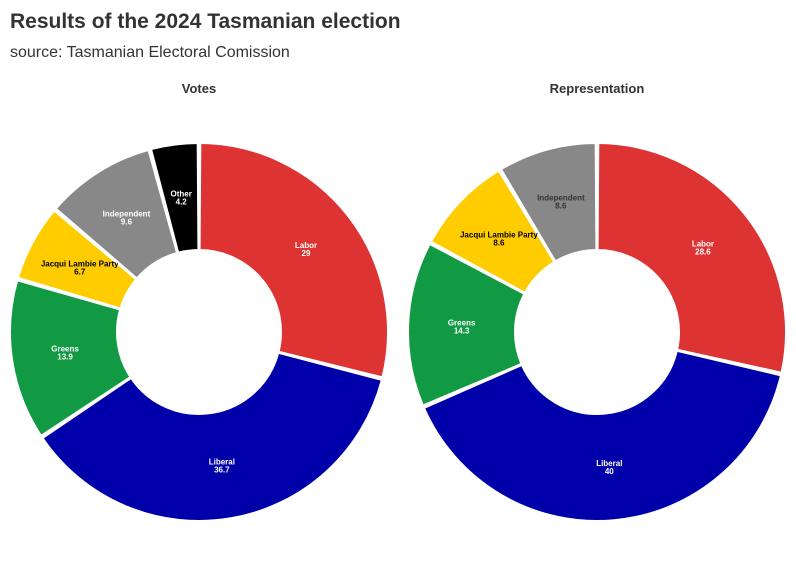 The image size is (796, 575). Describe the element at coordinates (150, 52) in the screenshot. I see `chart-subtitle: source: Tasmanian Electoral Comission` at that location.